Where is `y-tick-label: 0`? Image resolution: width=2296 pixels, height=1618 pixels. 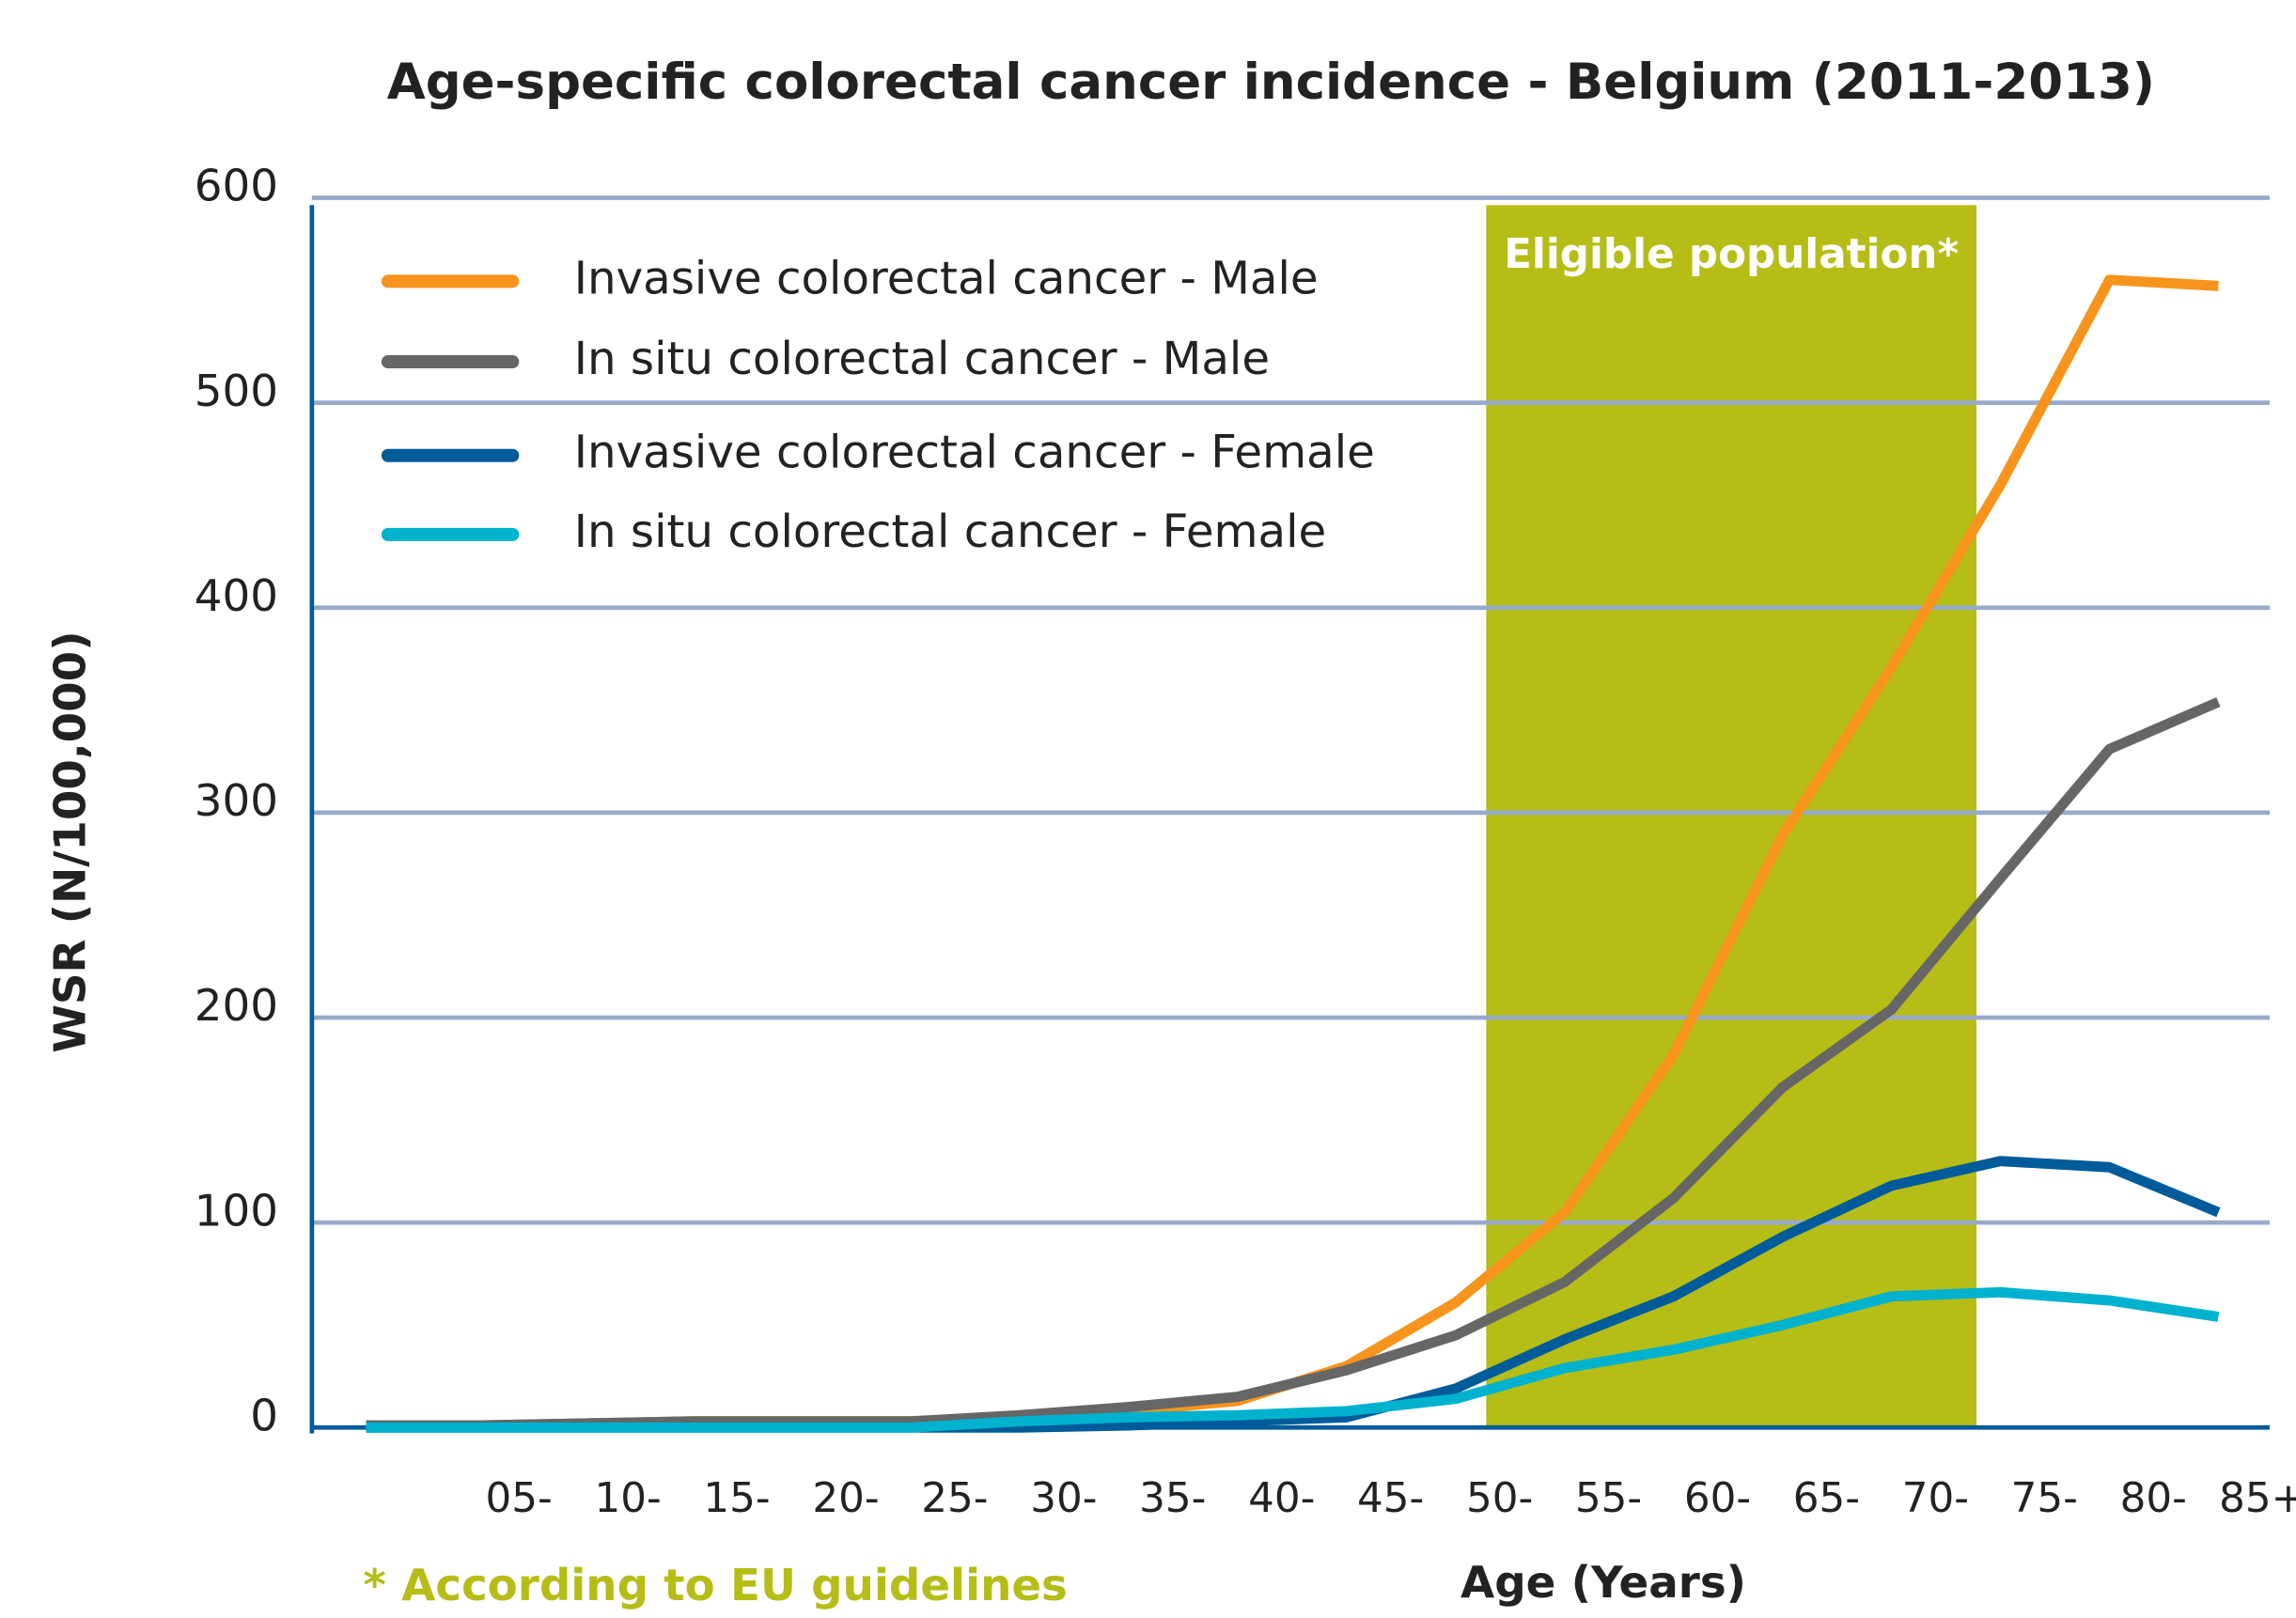 y-tick-label: 0 is located at coordinates (264, 1416).